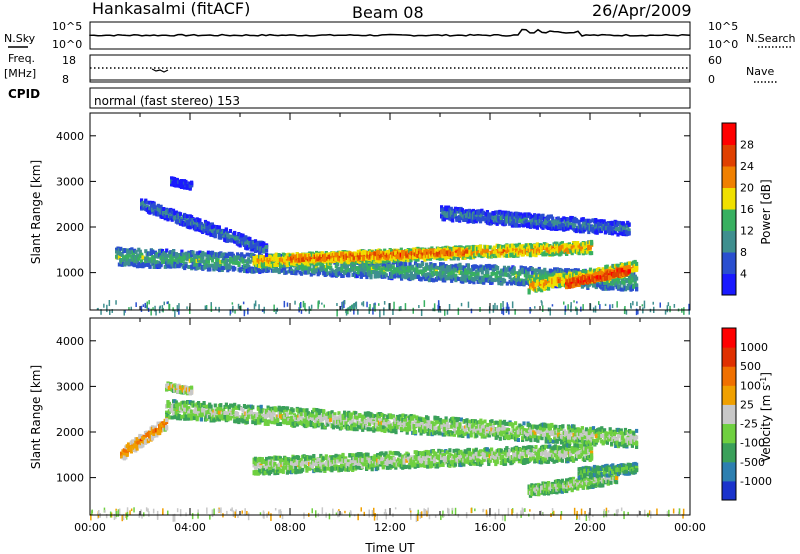 This screenshot has height=554, width=800. I want to click on freq-label-line2: [MHz], so click(20, 73).